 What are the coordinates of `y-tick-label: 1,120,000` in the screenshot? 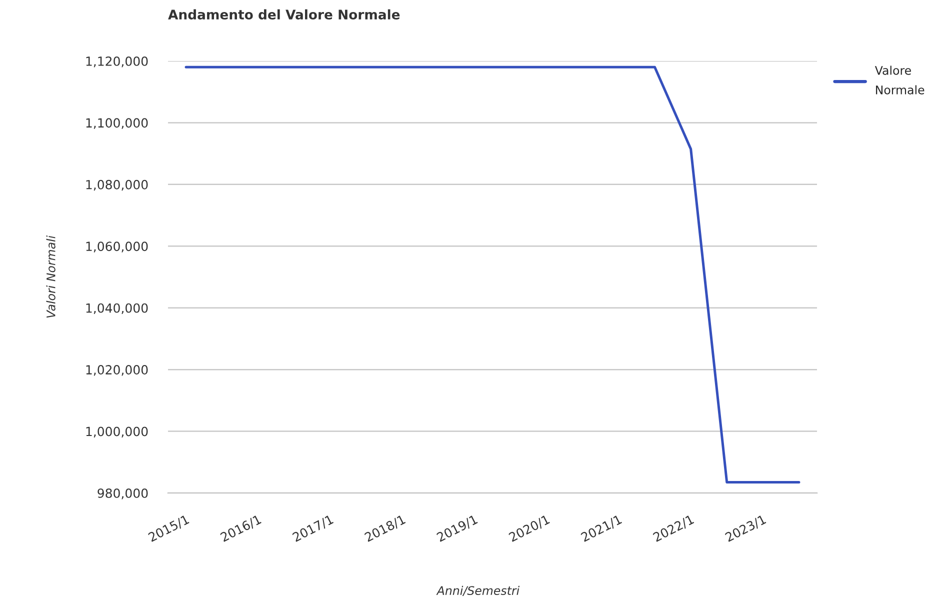 It's located at (117, 62).